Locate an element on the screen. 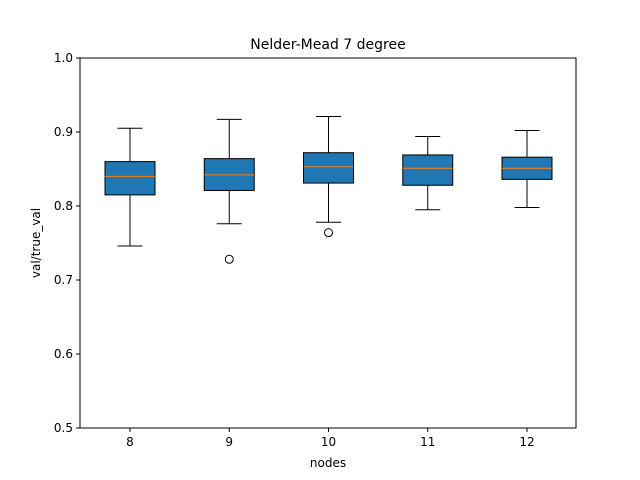  y-tick-label: 0.5 is located at coordinates (63, 428).